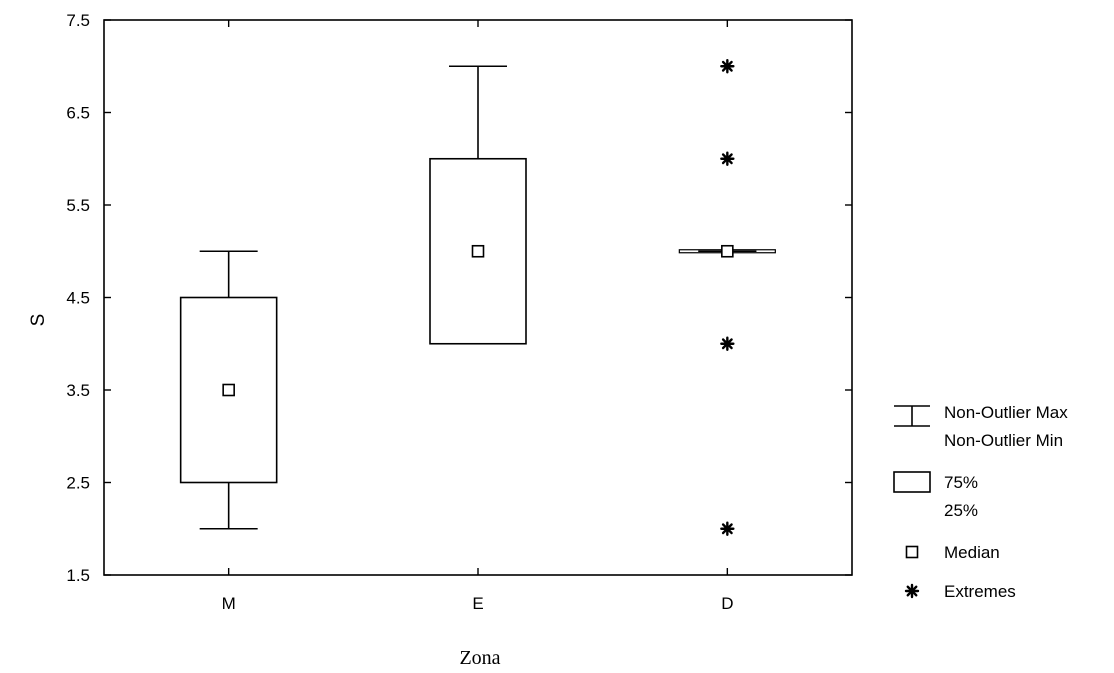 The image size is (1114, 673). Describe the element at coordinates (961, 510) in the screenshot. I see `legend-label: 25%` at that location.